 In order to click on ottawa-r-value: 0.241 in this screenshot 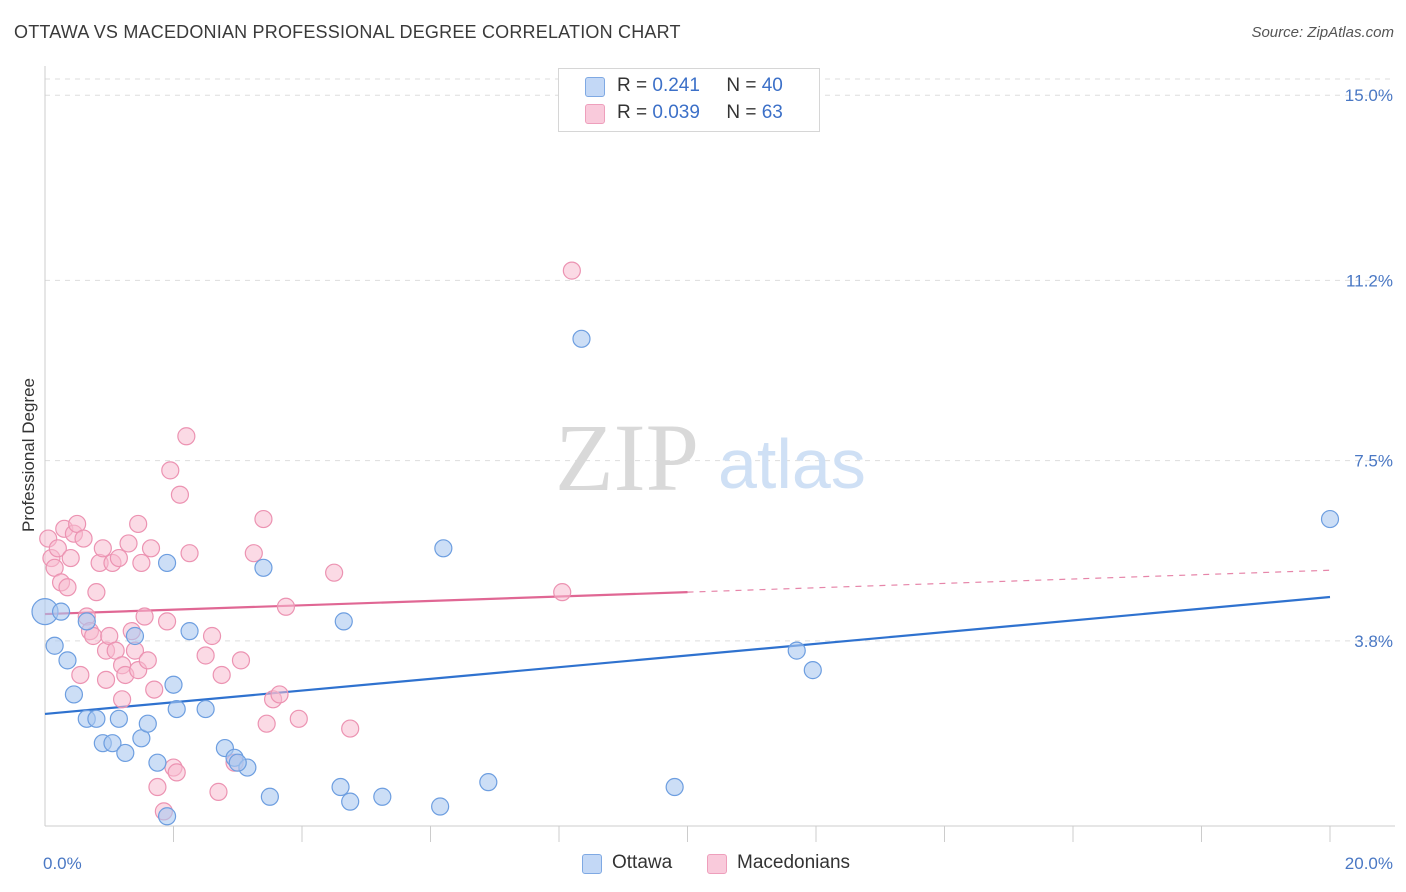, I will do `click(676, 85)`.